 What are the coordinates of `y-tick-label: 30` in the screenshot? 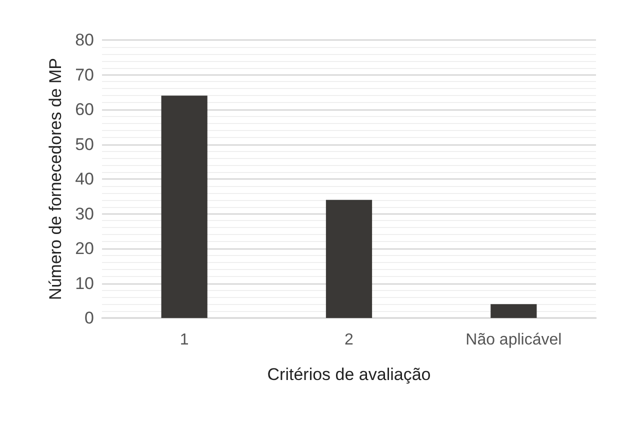 It's located at (84, 214).